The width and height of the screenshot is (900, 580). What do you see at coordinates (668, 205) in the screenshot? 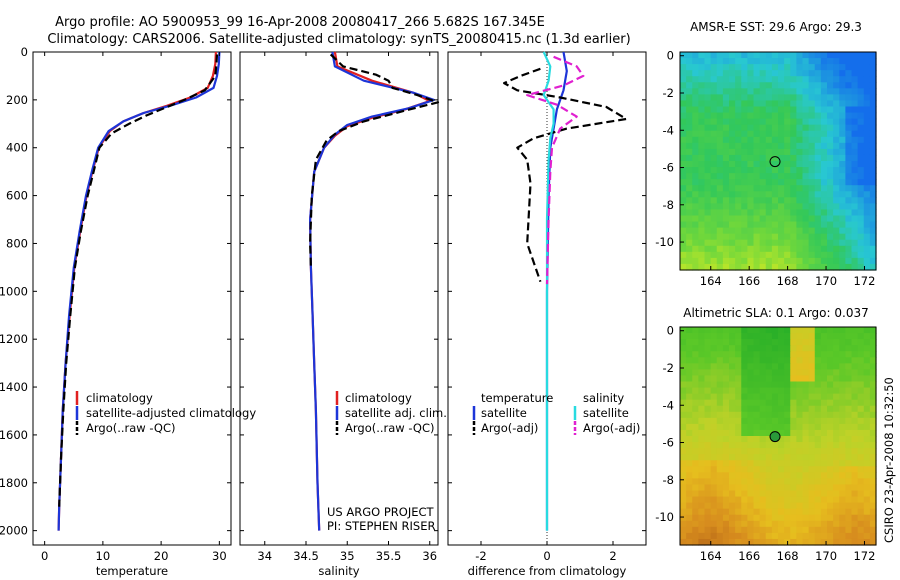
I see `map-y-tick-label: -8` at bounding box center [668, 205].